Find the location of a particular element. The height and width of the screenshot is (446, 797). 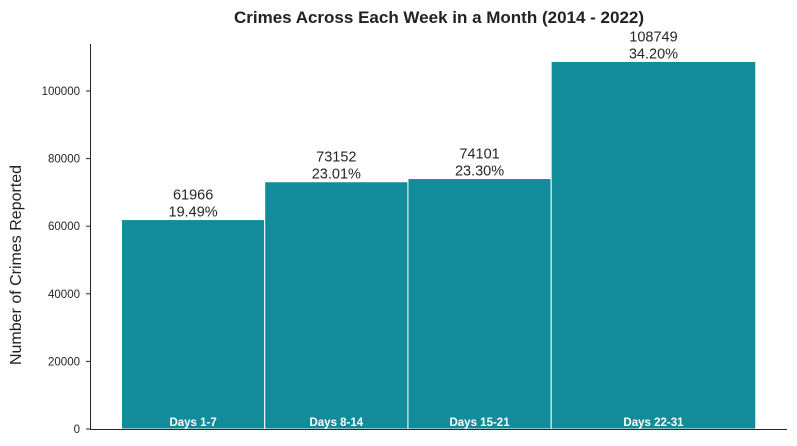

bar-category-label: Days 8-14 is located at coordinates (336, 423).